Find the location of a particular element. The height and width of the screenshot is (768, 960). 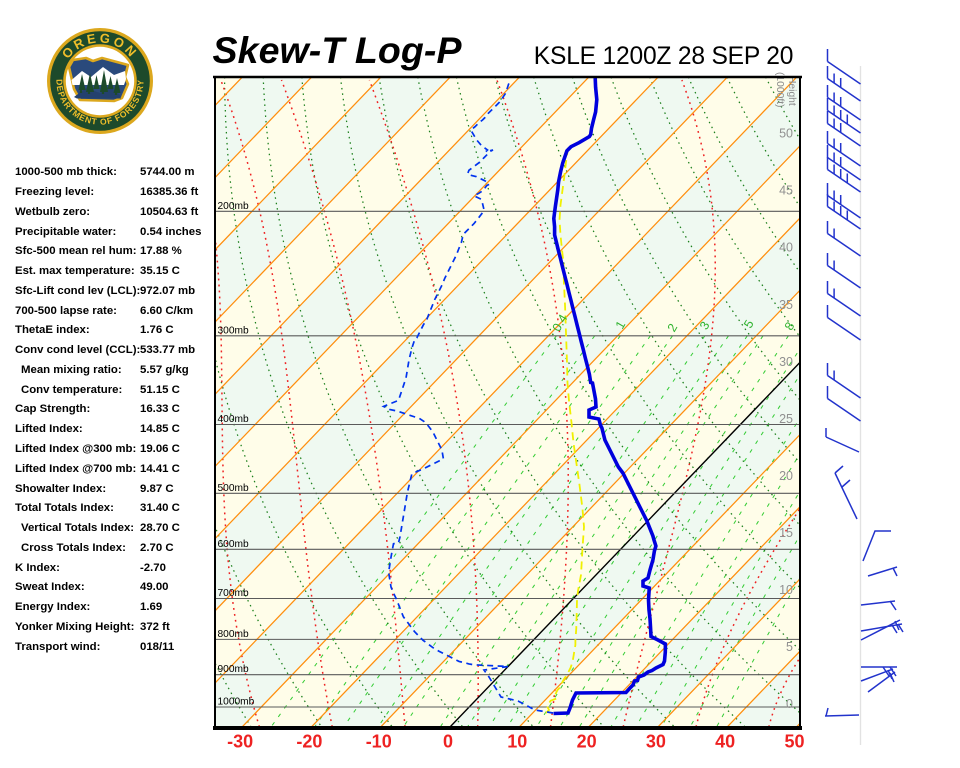

svg-text: 5 is located at coordinates (789, 647).